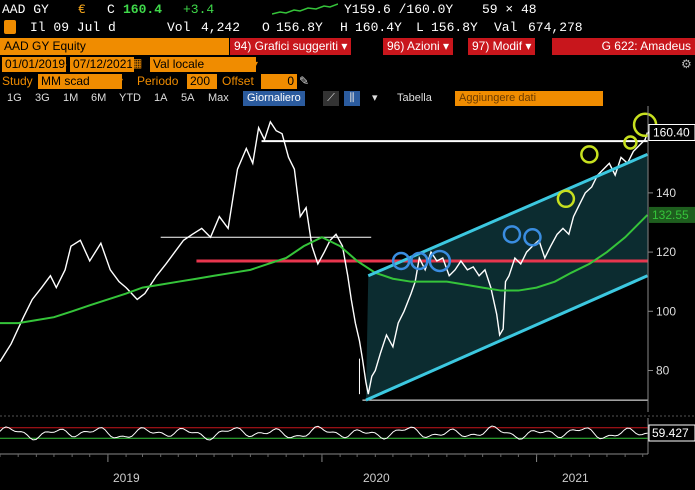  What do you see at coordinates (291, 46) in the screenshot?
I see `suggested-charts-menu: 94) Grafici suggeriti ▾` at bounding box center [291, 46].